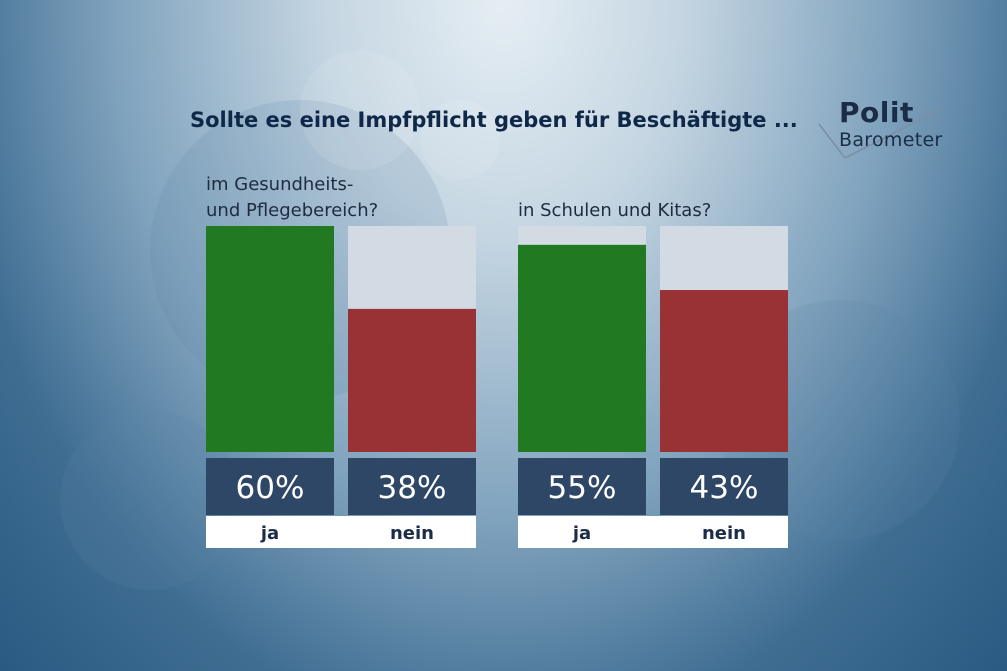 The width and height of the screenshot is (1007, 671). I want to click on bar-2-nein, so click(724, 371).